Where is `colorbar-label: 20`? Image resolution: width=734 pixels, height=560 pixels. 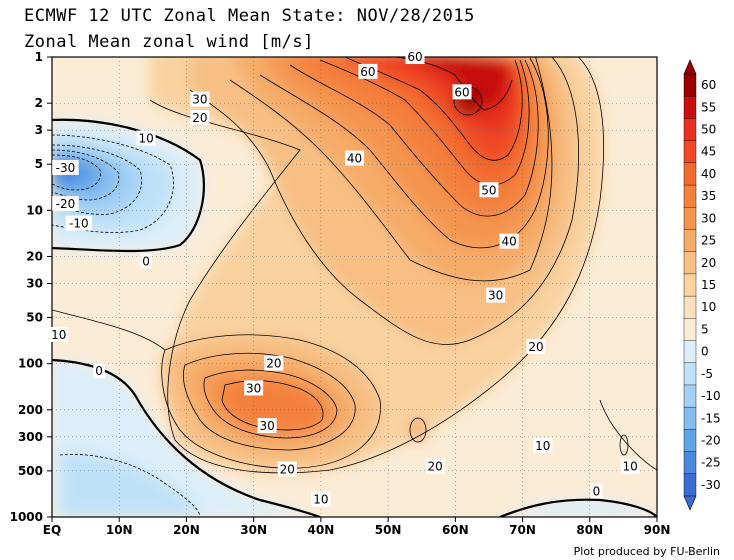
colorbar-label: 20 is located at coordinates (708, 263).